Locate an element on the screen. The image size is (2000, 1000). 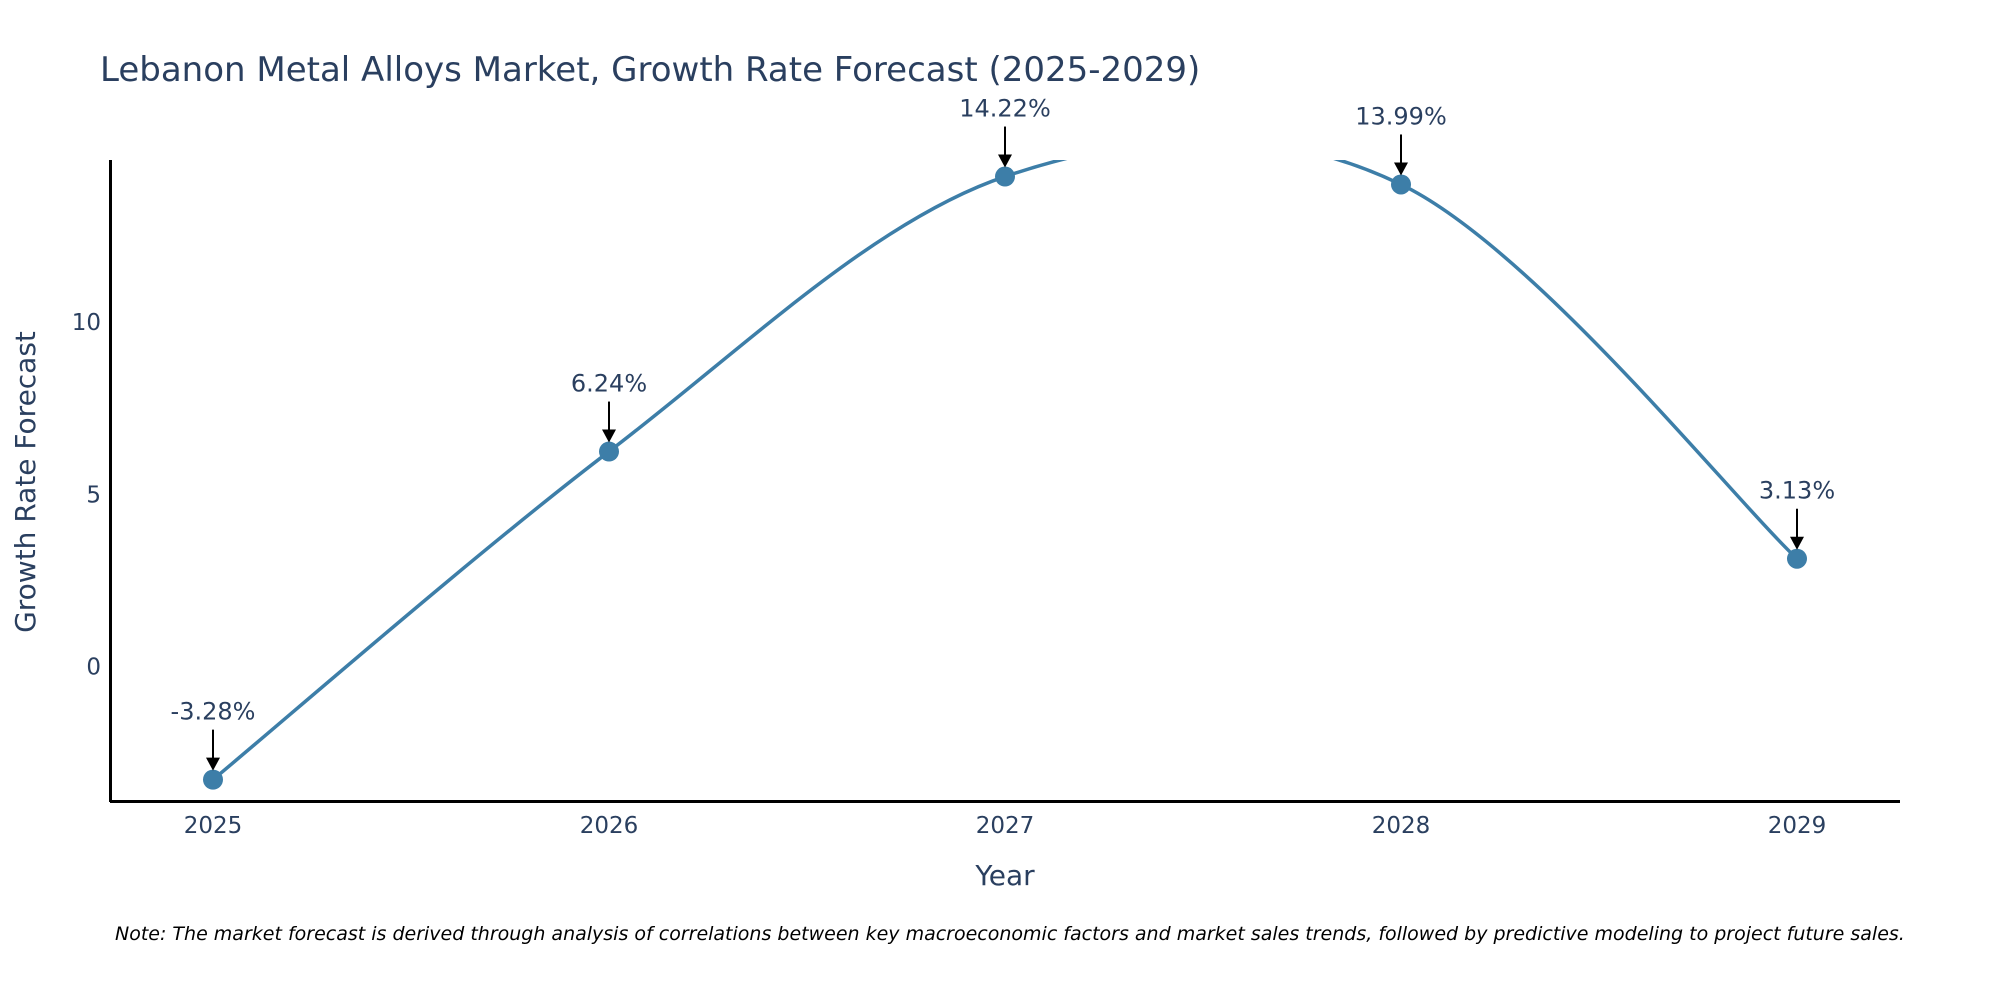
x-tick-label-2027: 2027 is located at coordinates (1005, 826).